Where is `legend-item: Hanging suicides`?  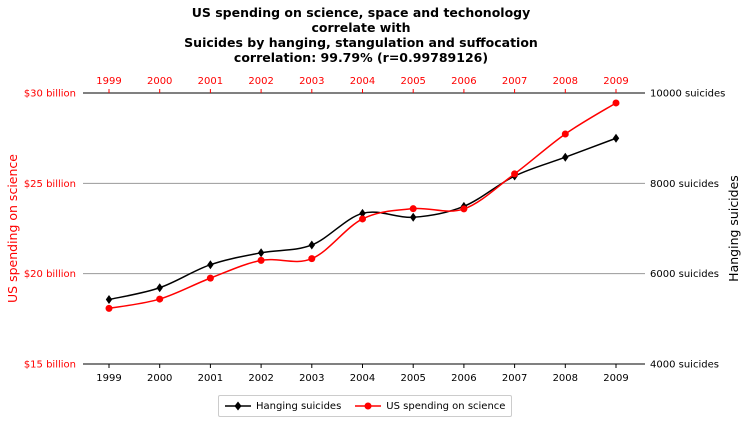
legend-item: Hanging suicides is located at coordinates (283, 406).